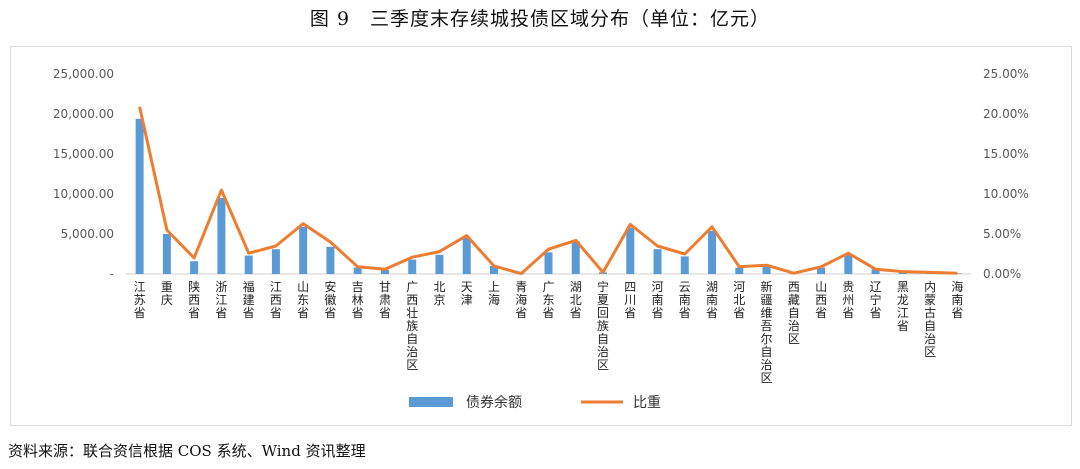 This screenshot has height=469, width=1080. Describe the element at coordinates (1006, 74) in the screenshot. I see `y-right-tick-label: 25.00%` at that location.